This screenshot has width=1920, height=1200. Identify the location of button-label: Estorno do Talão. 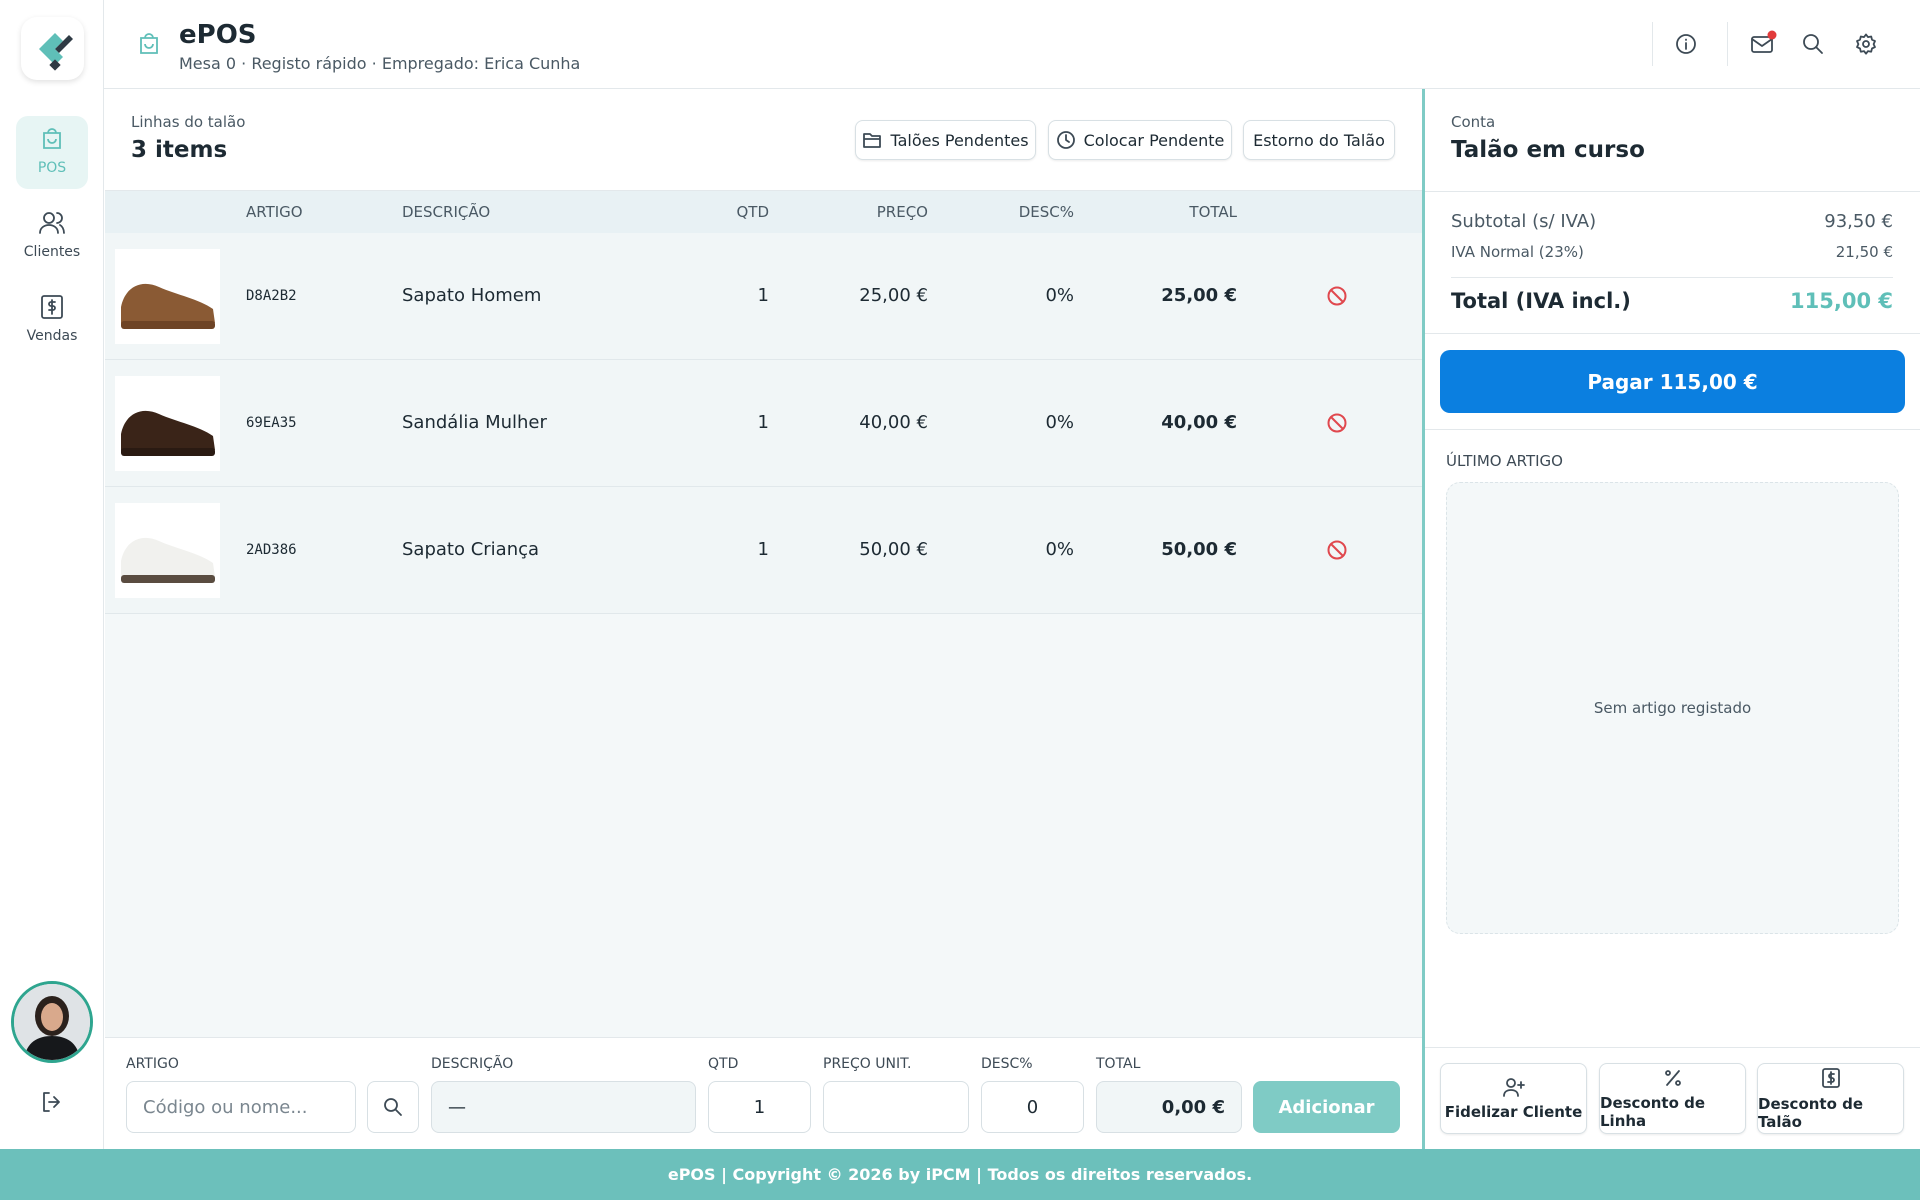
(1319, 140).